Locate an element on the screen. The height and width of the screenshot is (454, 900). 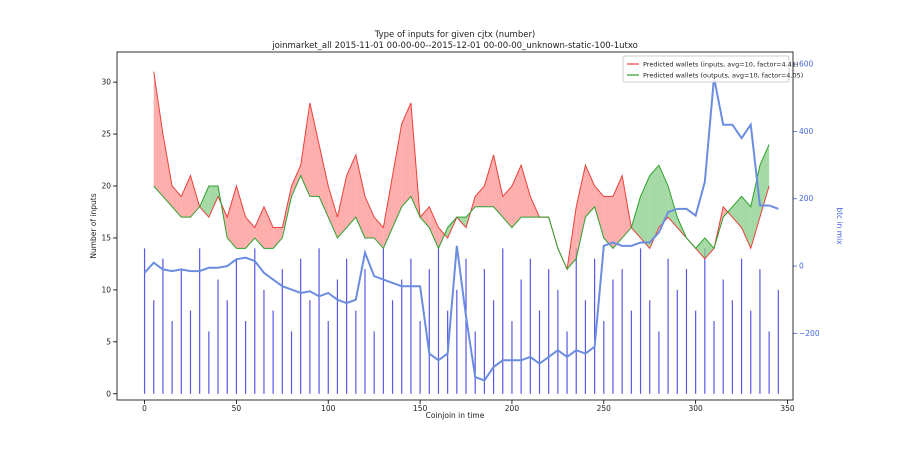
y2-tick-label: 400 is located at coordinates (806, 131).